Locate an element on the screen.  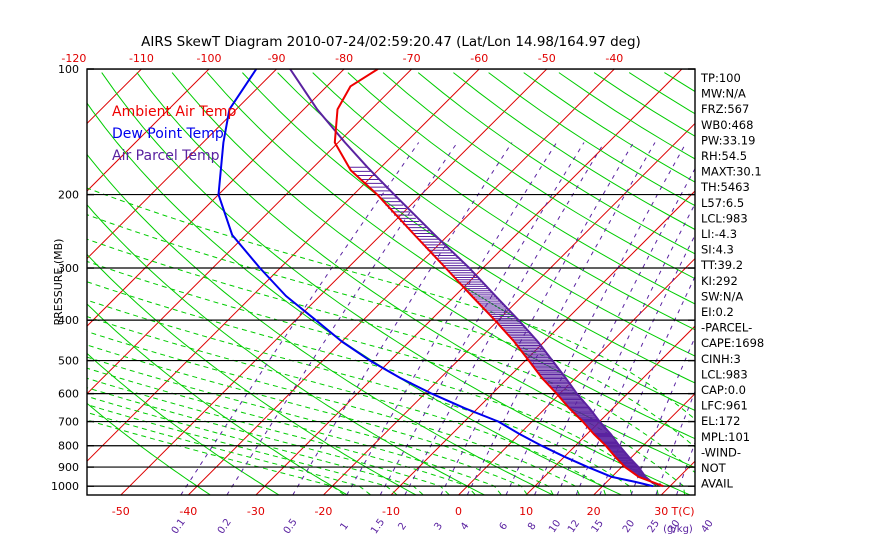
top-temp-tick-label: -80 is located at coordinates (344, 58).